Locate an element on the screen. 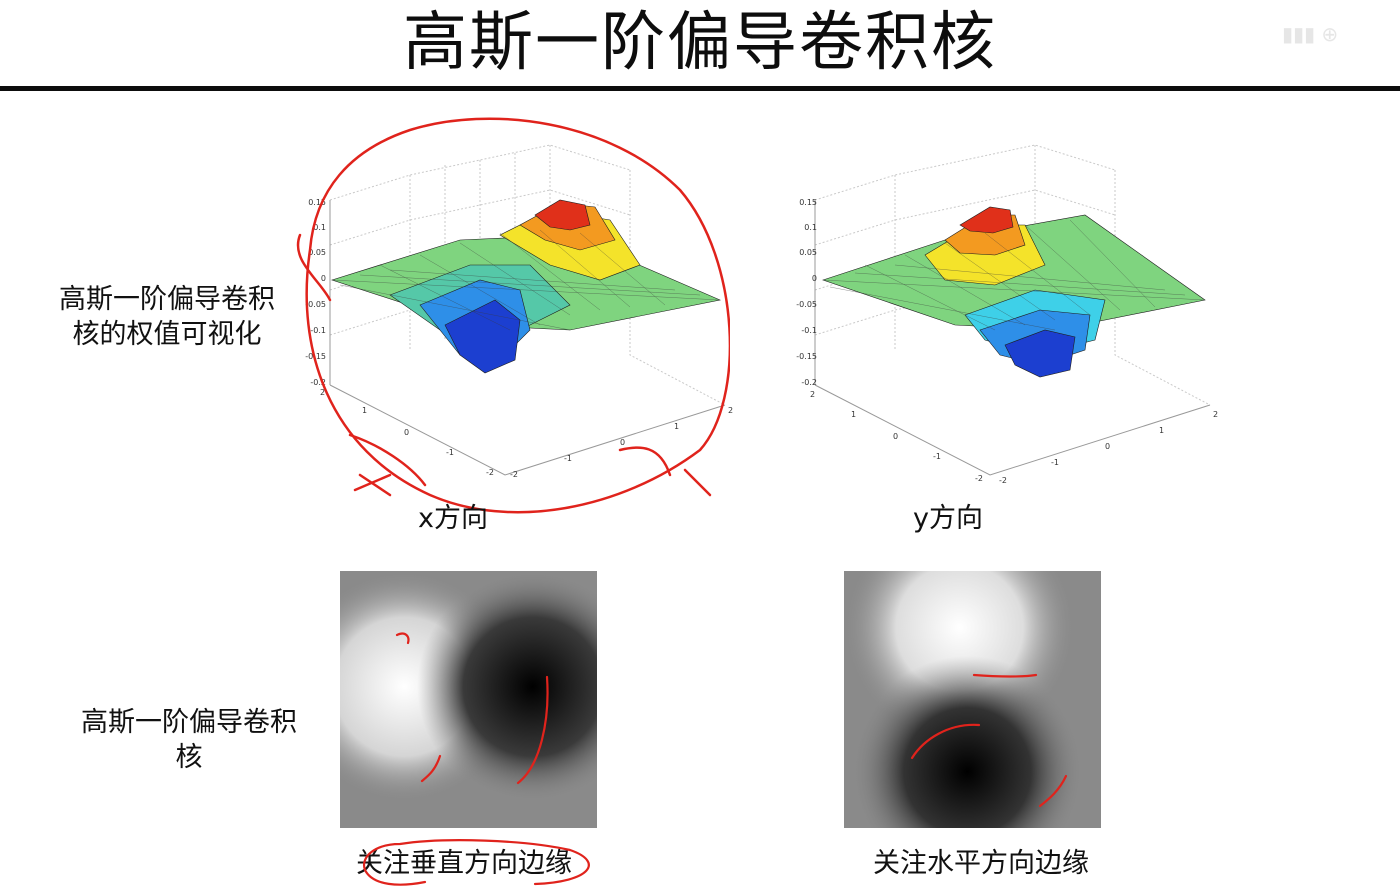 This screenshot has height=895, width=1400. annotation-circle is located at coordinates (513, 315).